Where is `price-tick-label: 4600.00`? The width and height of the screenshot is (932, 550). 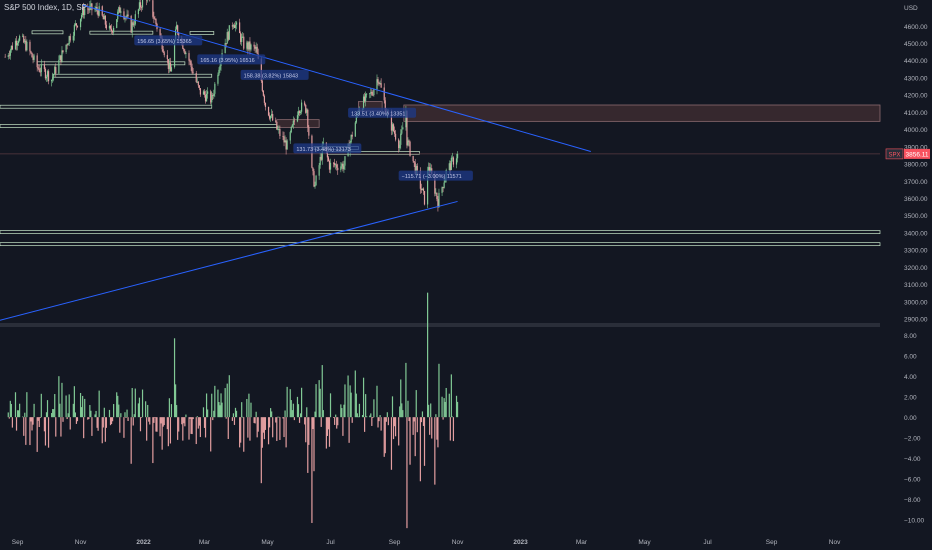 price-tick-label: 4600.00 is located at coordinates (916, 27).